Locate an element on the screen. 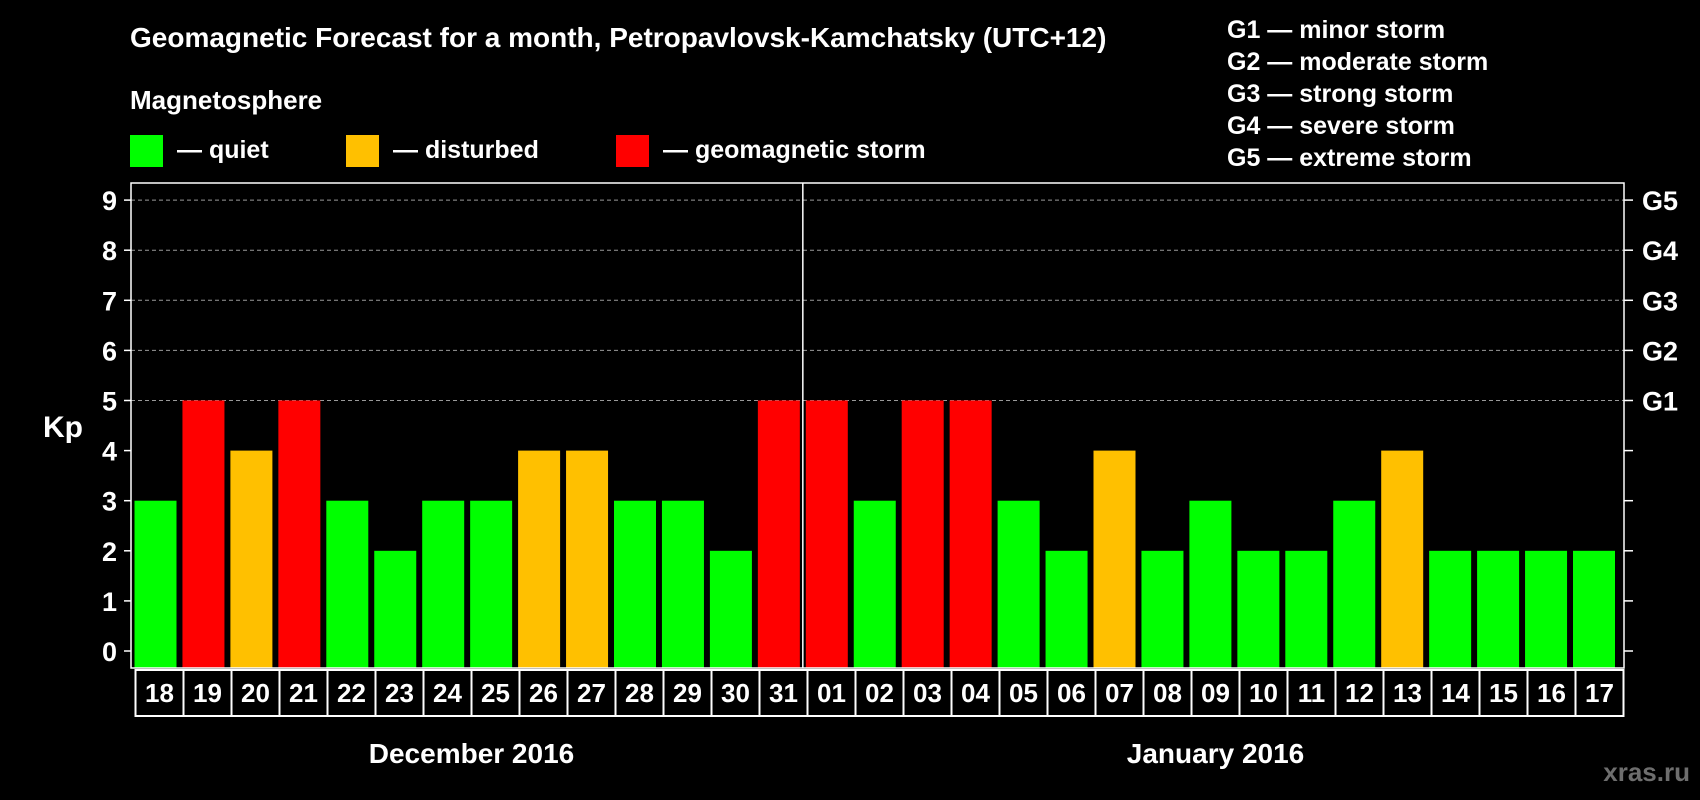  day-label: 09 is located at coordinates (1215, 693).